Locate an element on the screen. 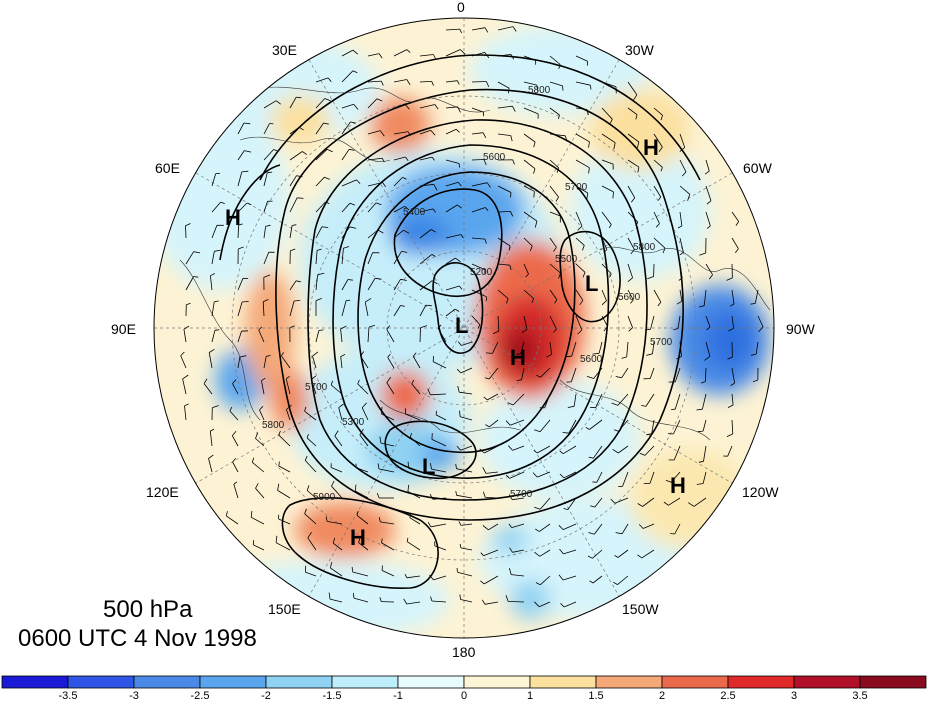  colorbar-tick-label: 0 is located at coordinates (464, 696).